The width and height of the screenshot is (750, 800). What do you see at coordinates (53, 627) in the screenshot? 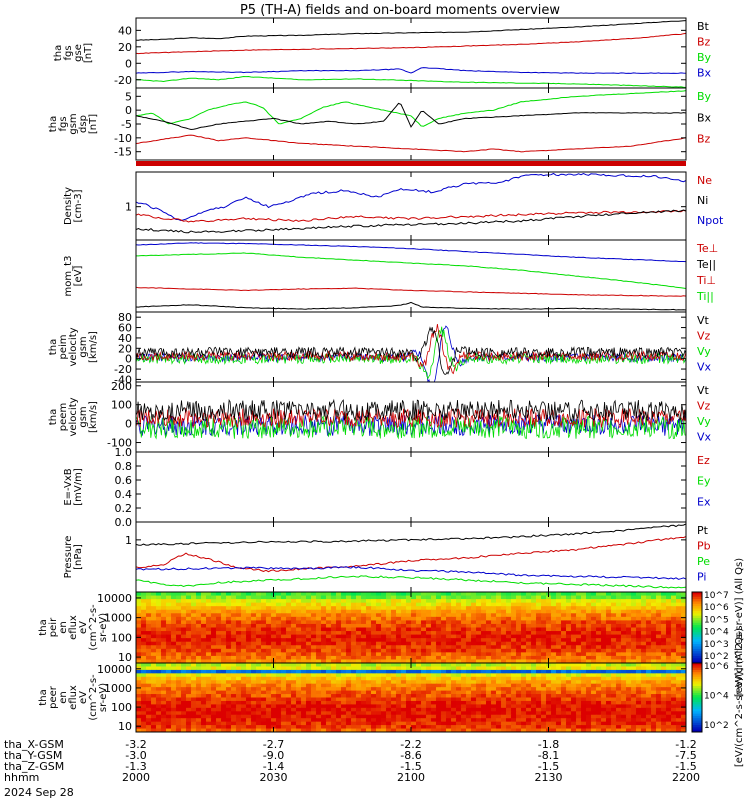
I see `y-axis-label-line: peir` at bounding box center [53, 627].